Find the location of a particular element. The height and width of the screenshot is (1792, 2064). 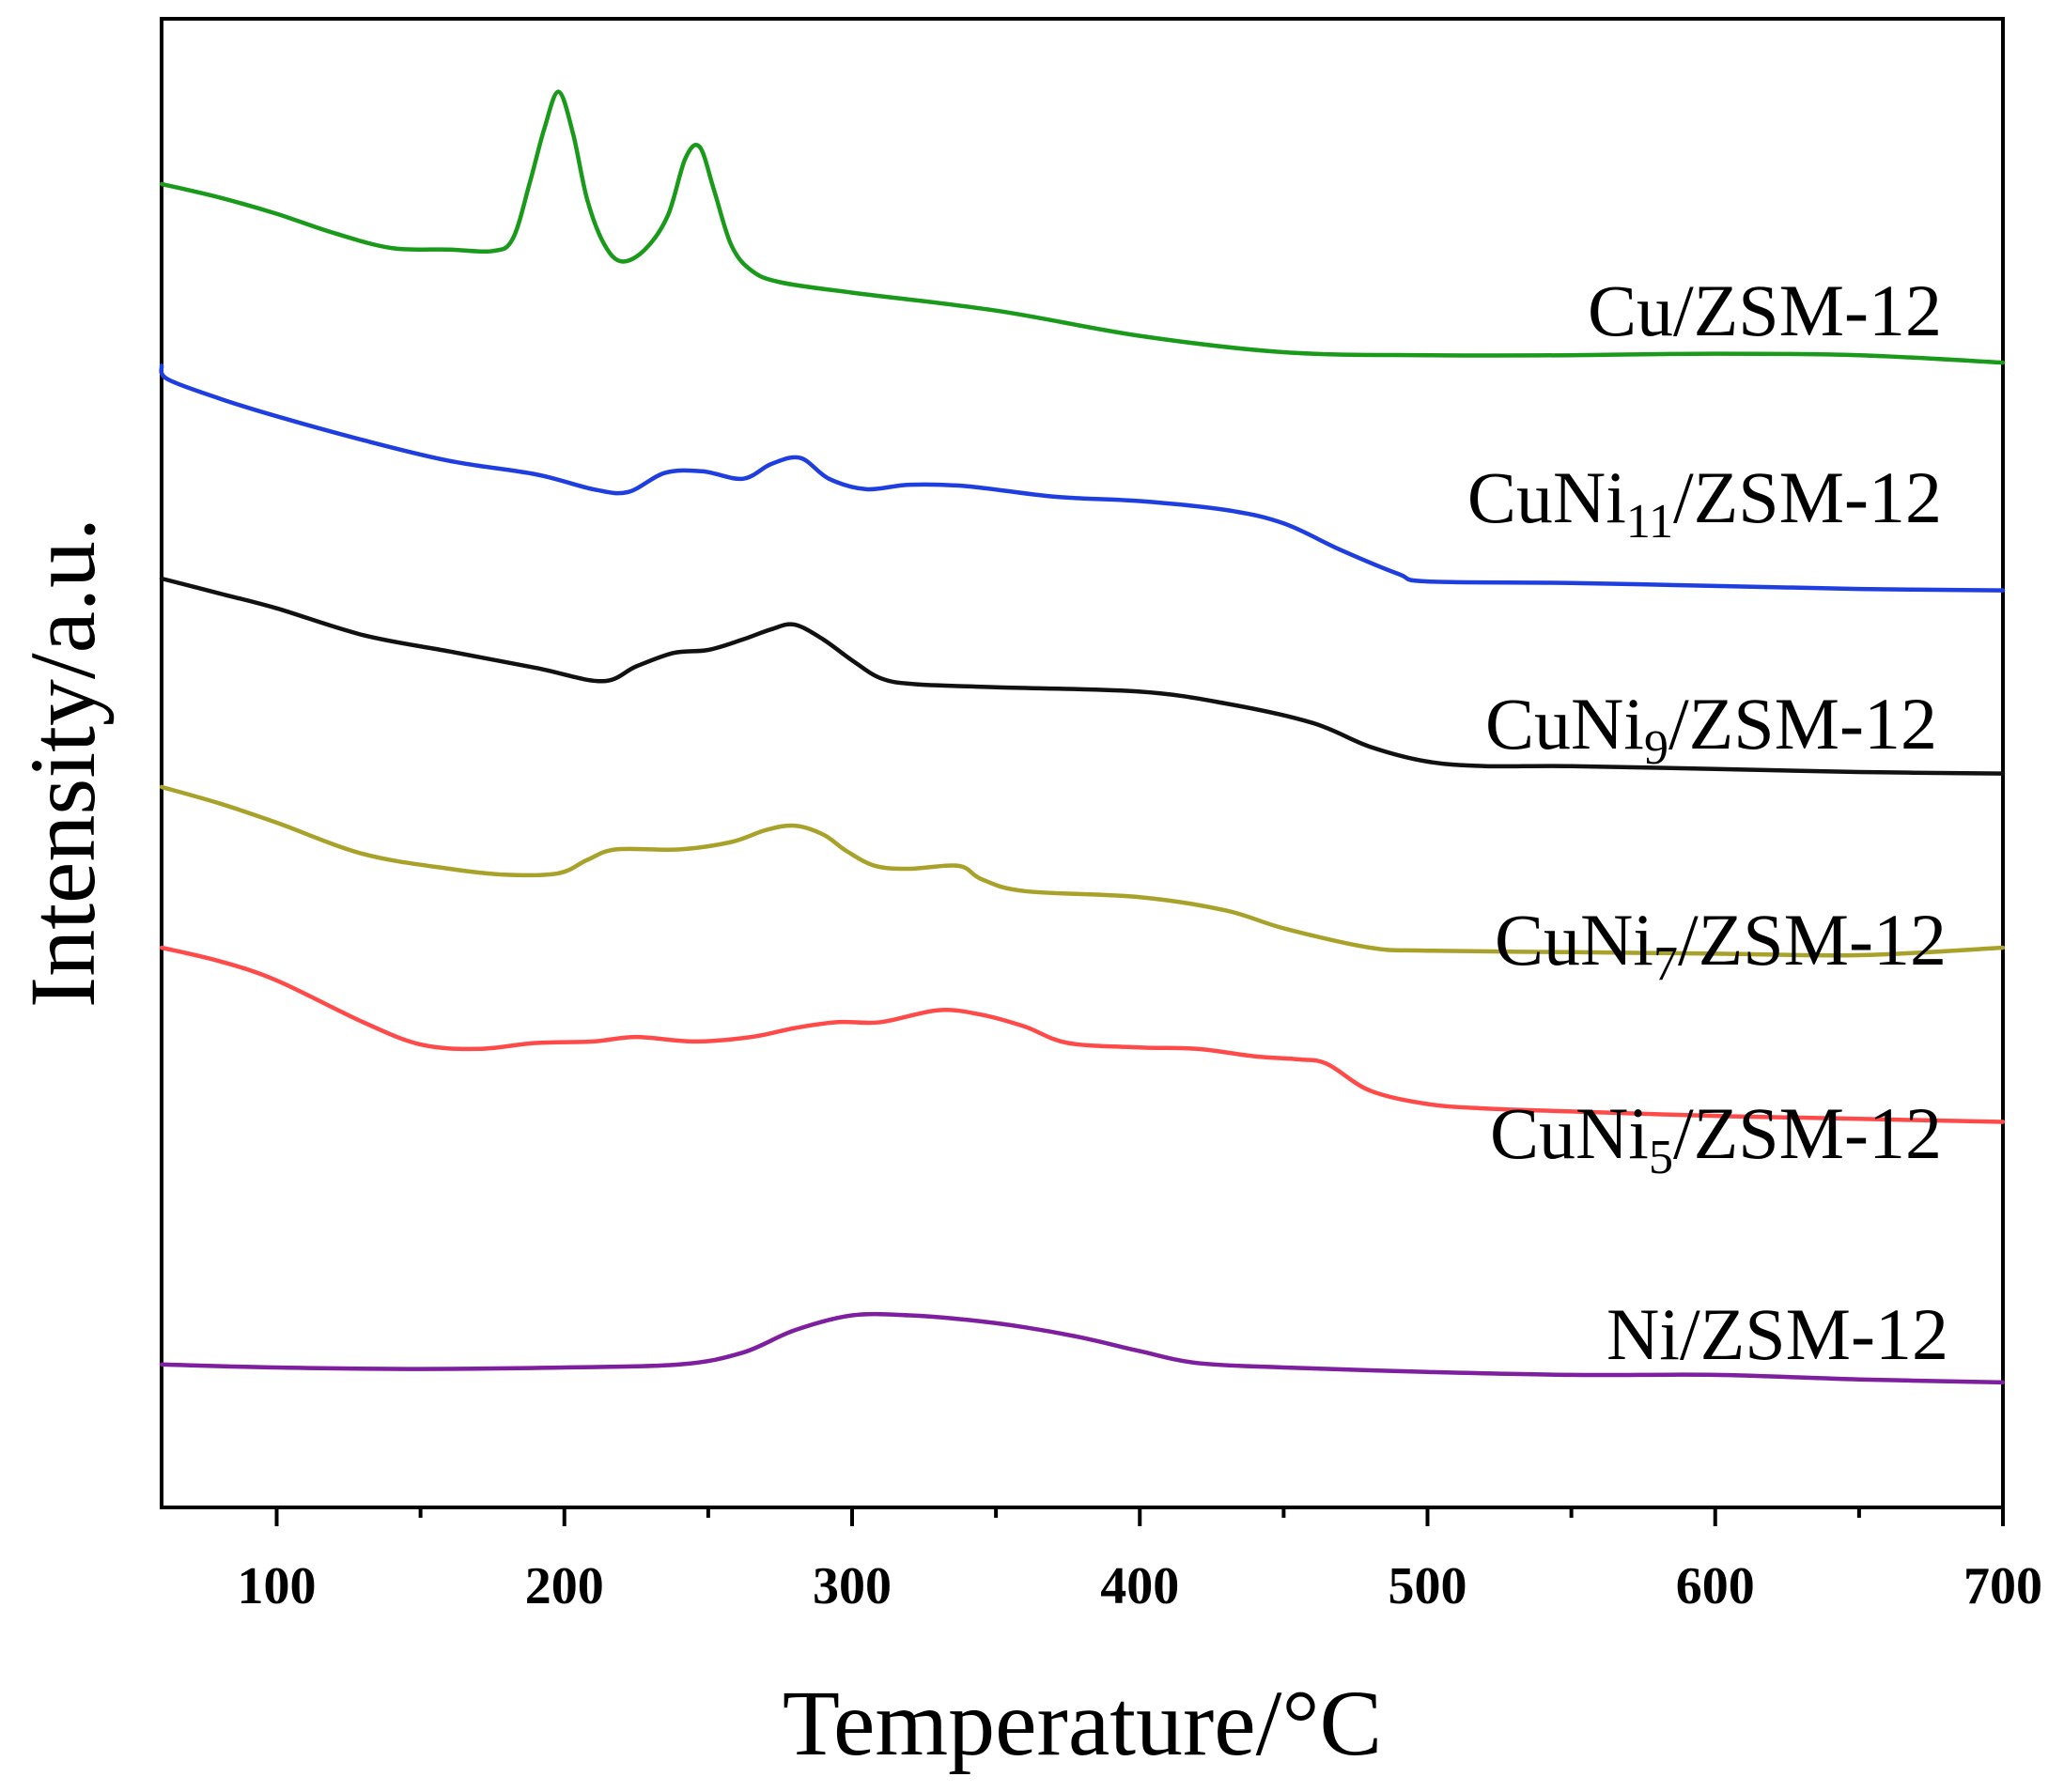

series-label-1: Cu/ZSM-12 is located at coordinates (1765, 310).